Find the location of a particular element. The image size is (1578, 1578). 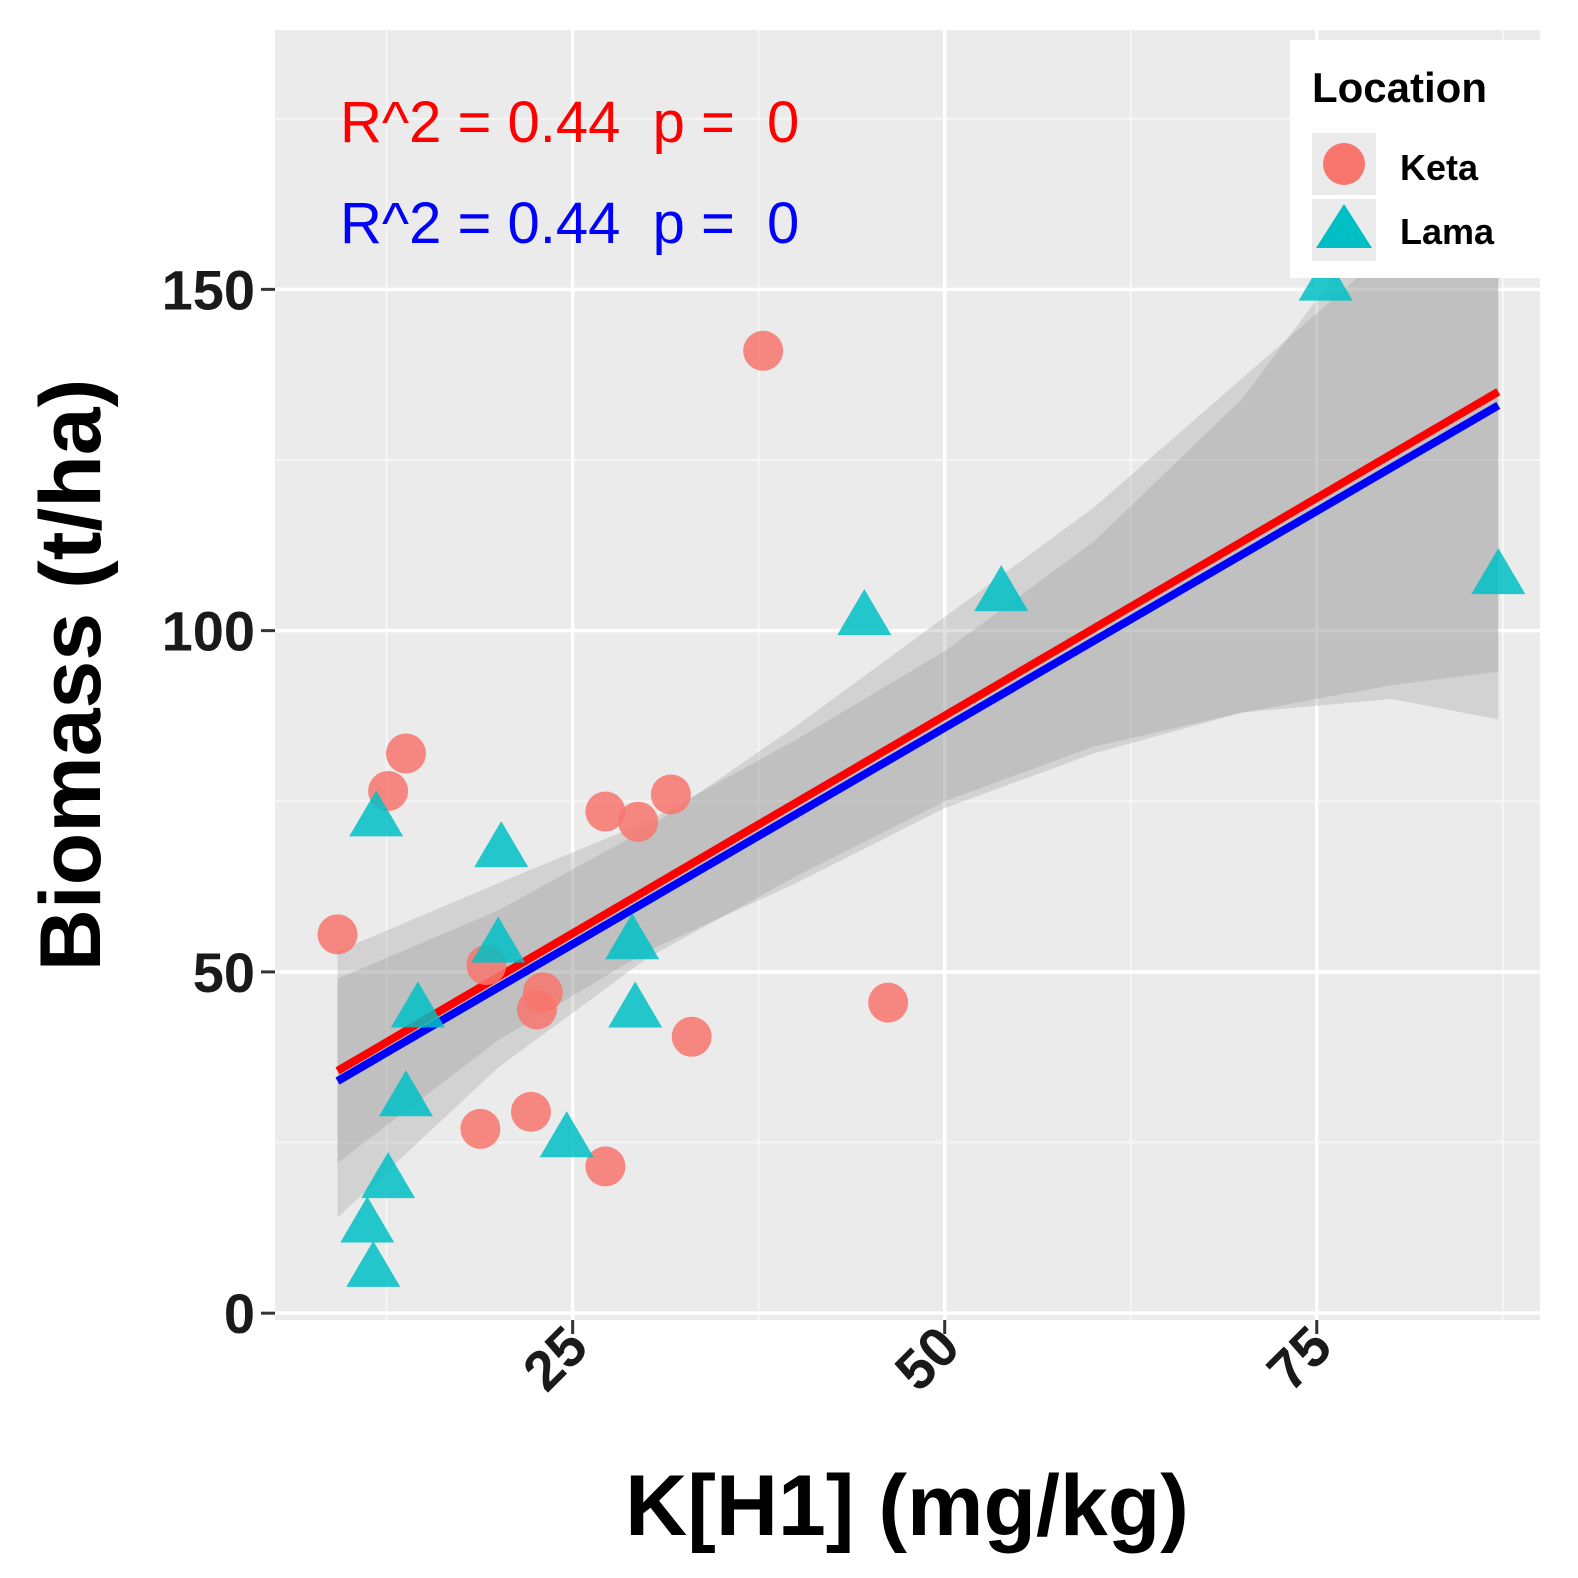

y-axis-title: Biomass (t/ha) is located at coordinates (71, 675).